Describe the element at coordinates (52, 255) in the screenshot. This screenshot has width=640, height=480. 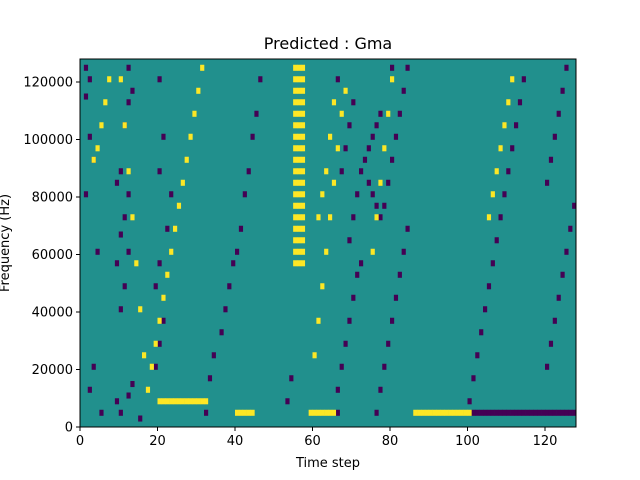
I see `y-tick-label: 60000` at that location.